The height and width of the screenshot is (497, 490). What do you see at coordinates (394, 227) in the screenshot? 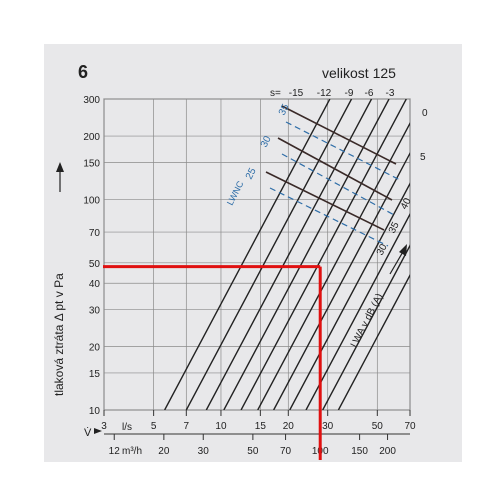
I see `lwa-value-label: 35` at bounding box center [394, 227].